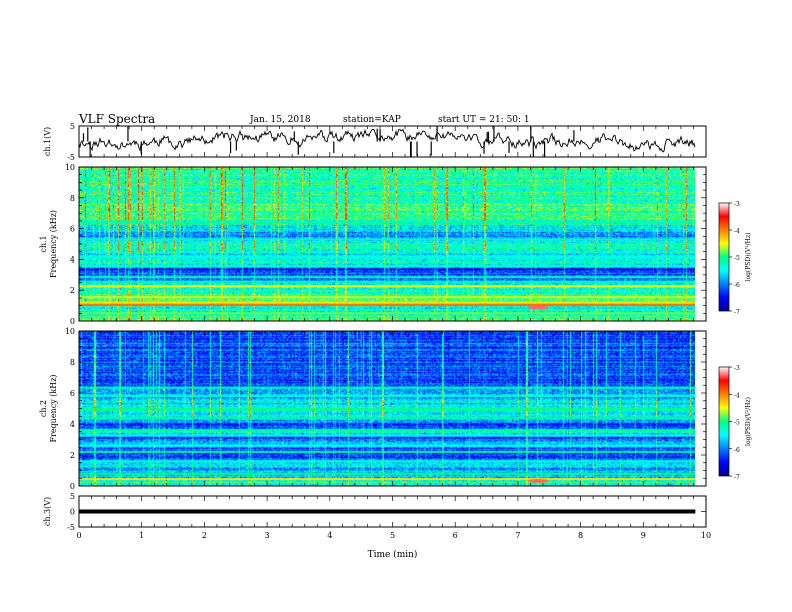 This screenshot has width=792, height=612. I want to click on spectrogram-ch2-colorbar-label: log(PSD)(V²/Hz), so click(748, 421).